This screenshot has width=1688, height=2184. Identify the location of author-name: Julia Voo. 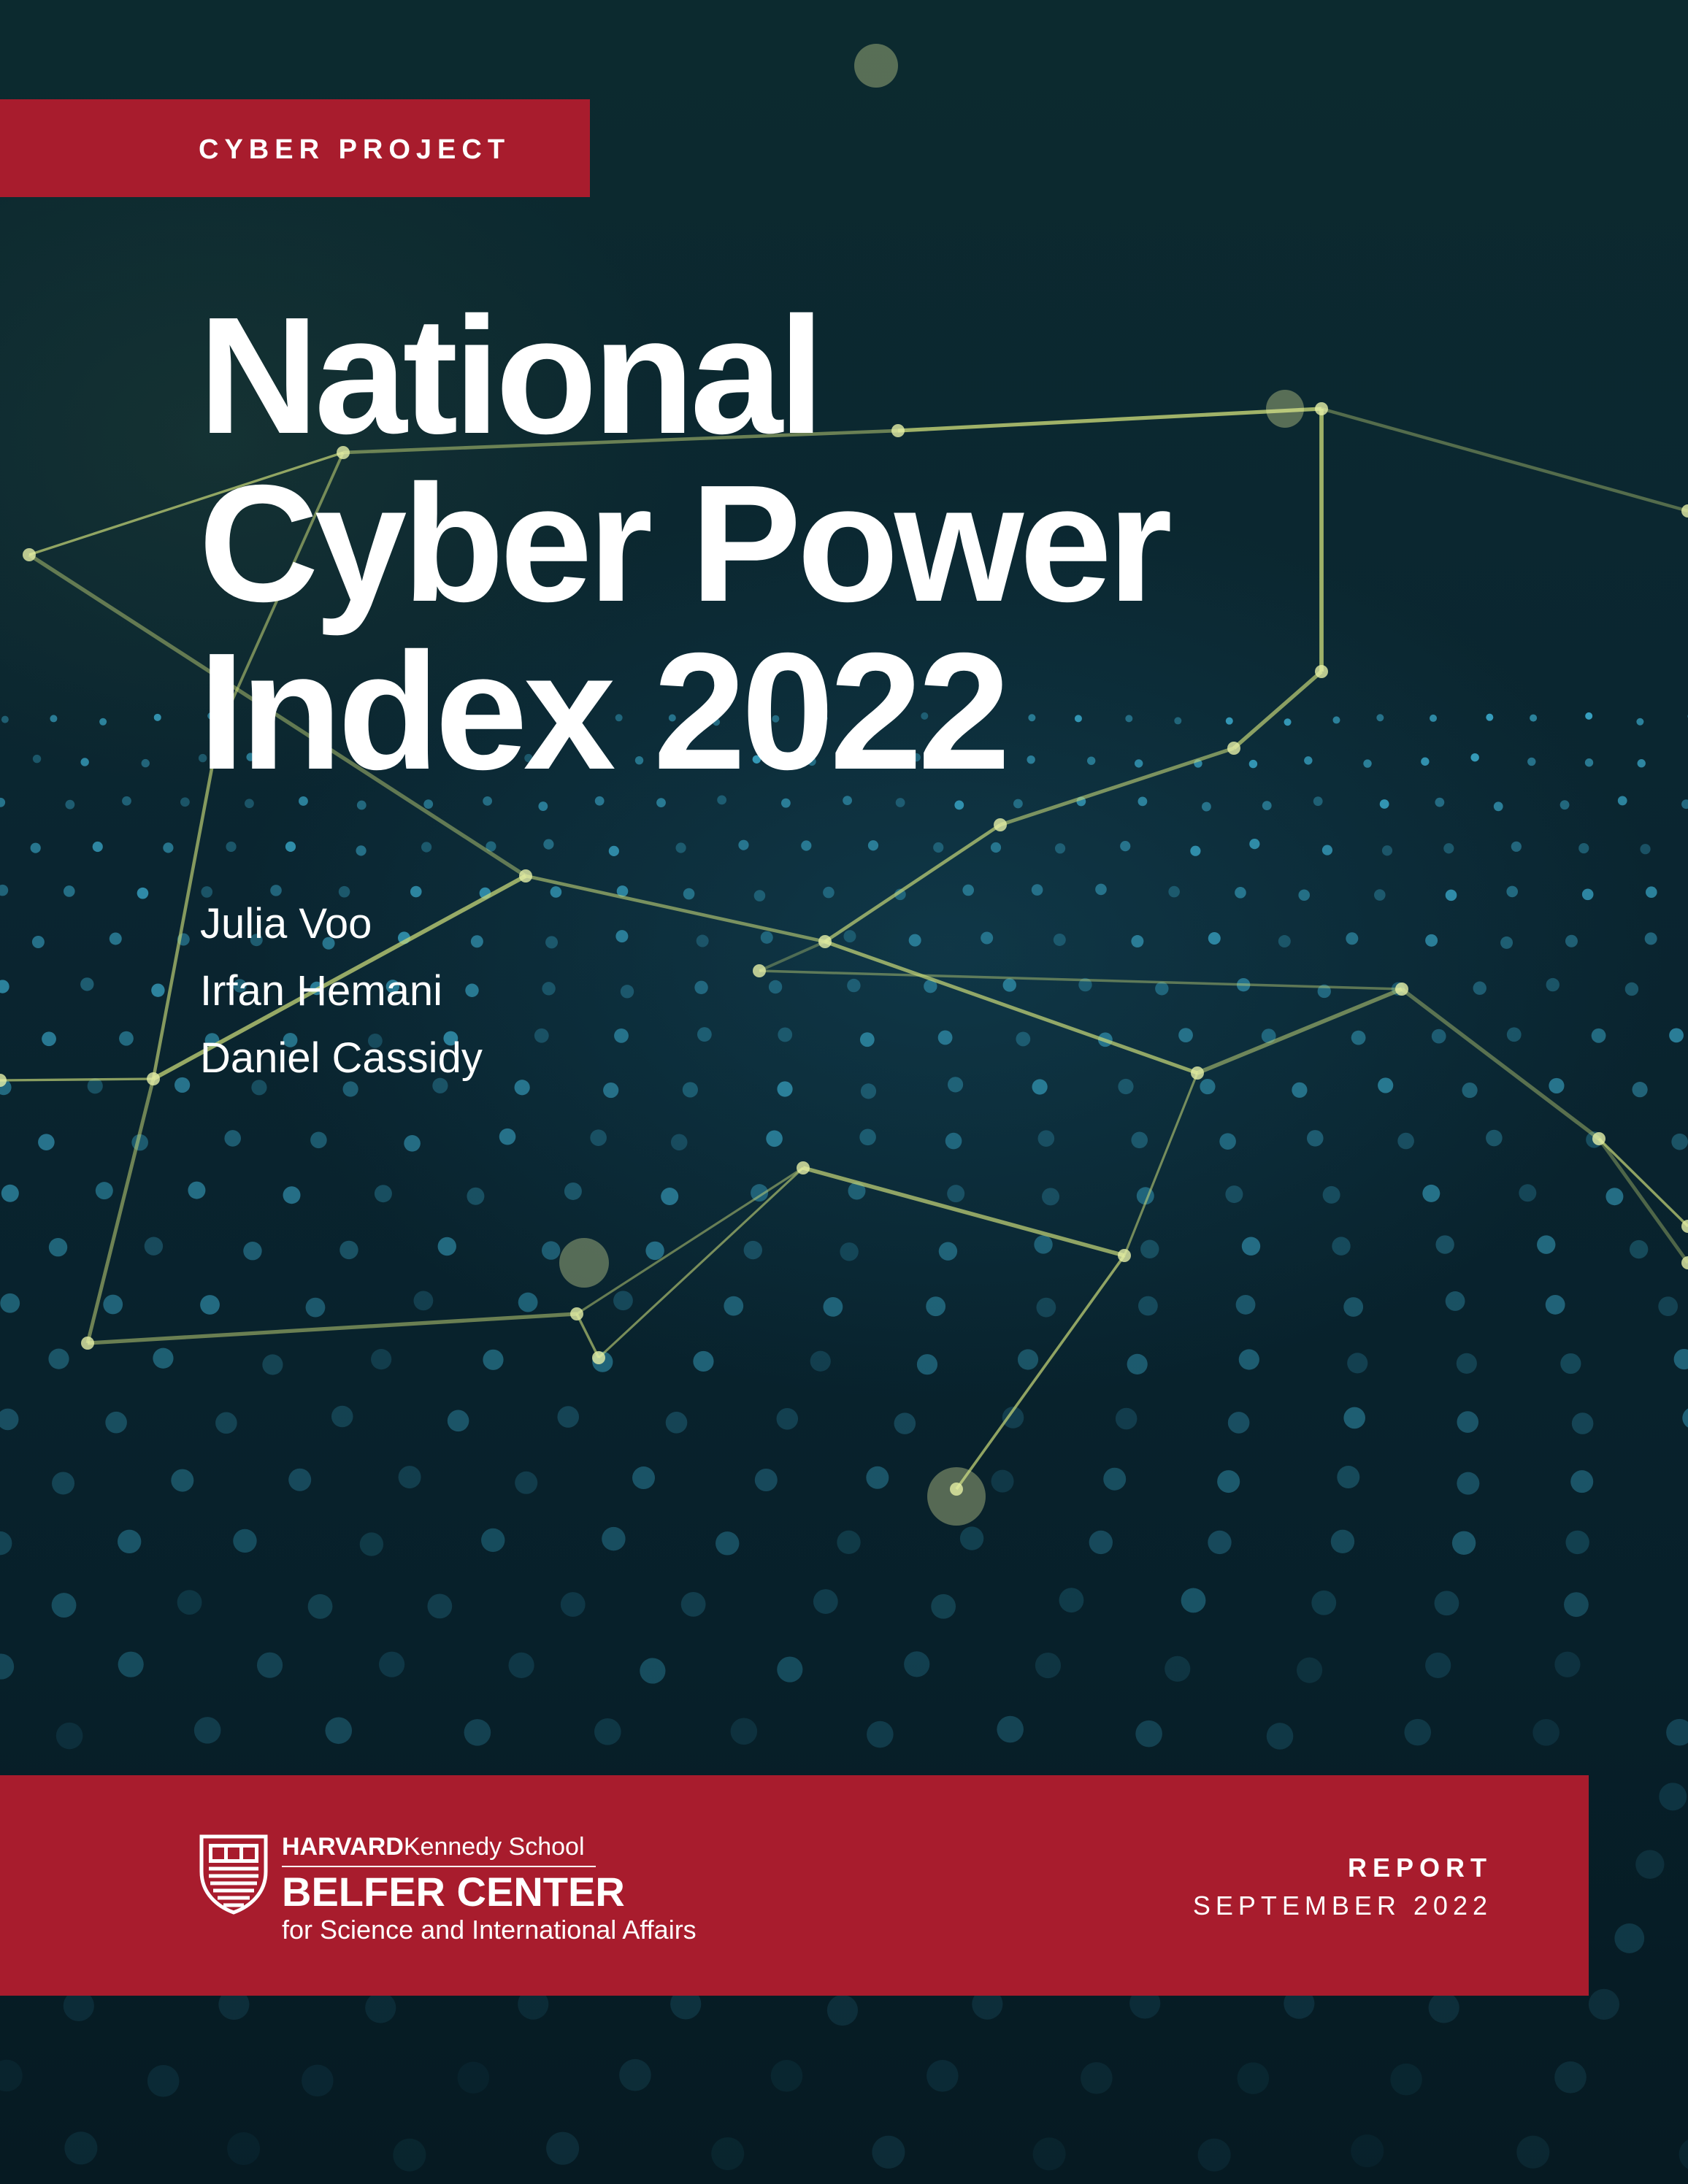
(286, 923).